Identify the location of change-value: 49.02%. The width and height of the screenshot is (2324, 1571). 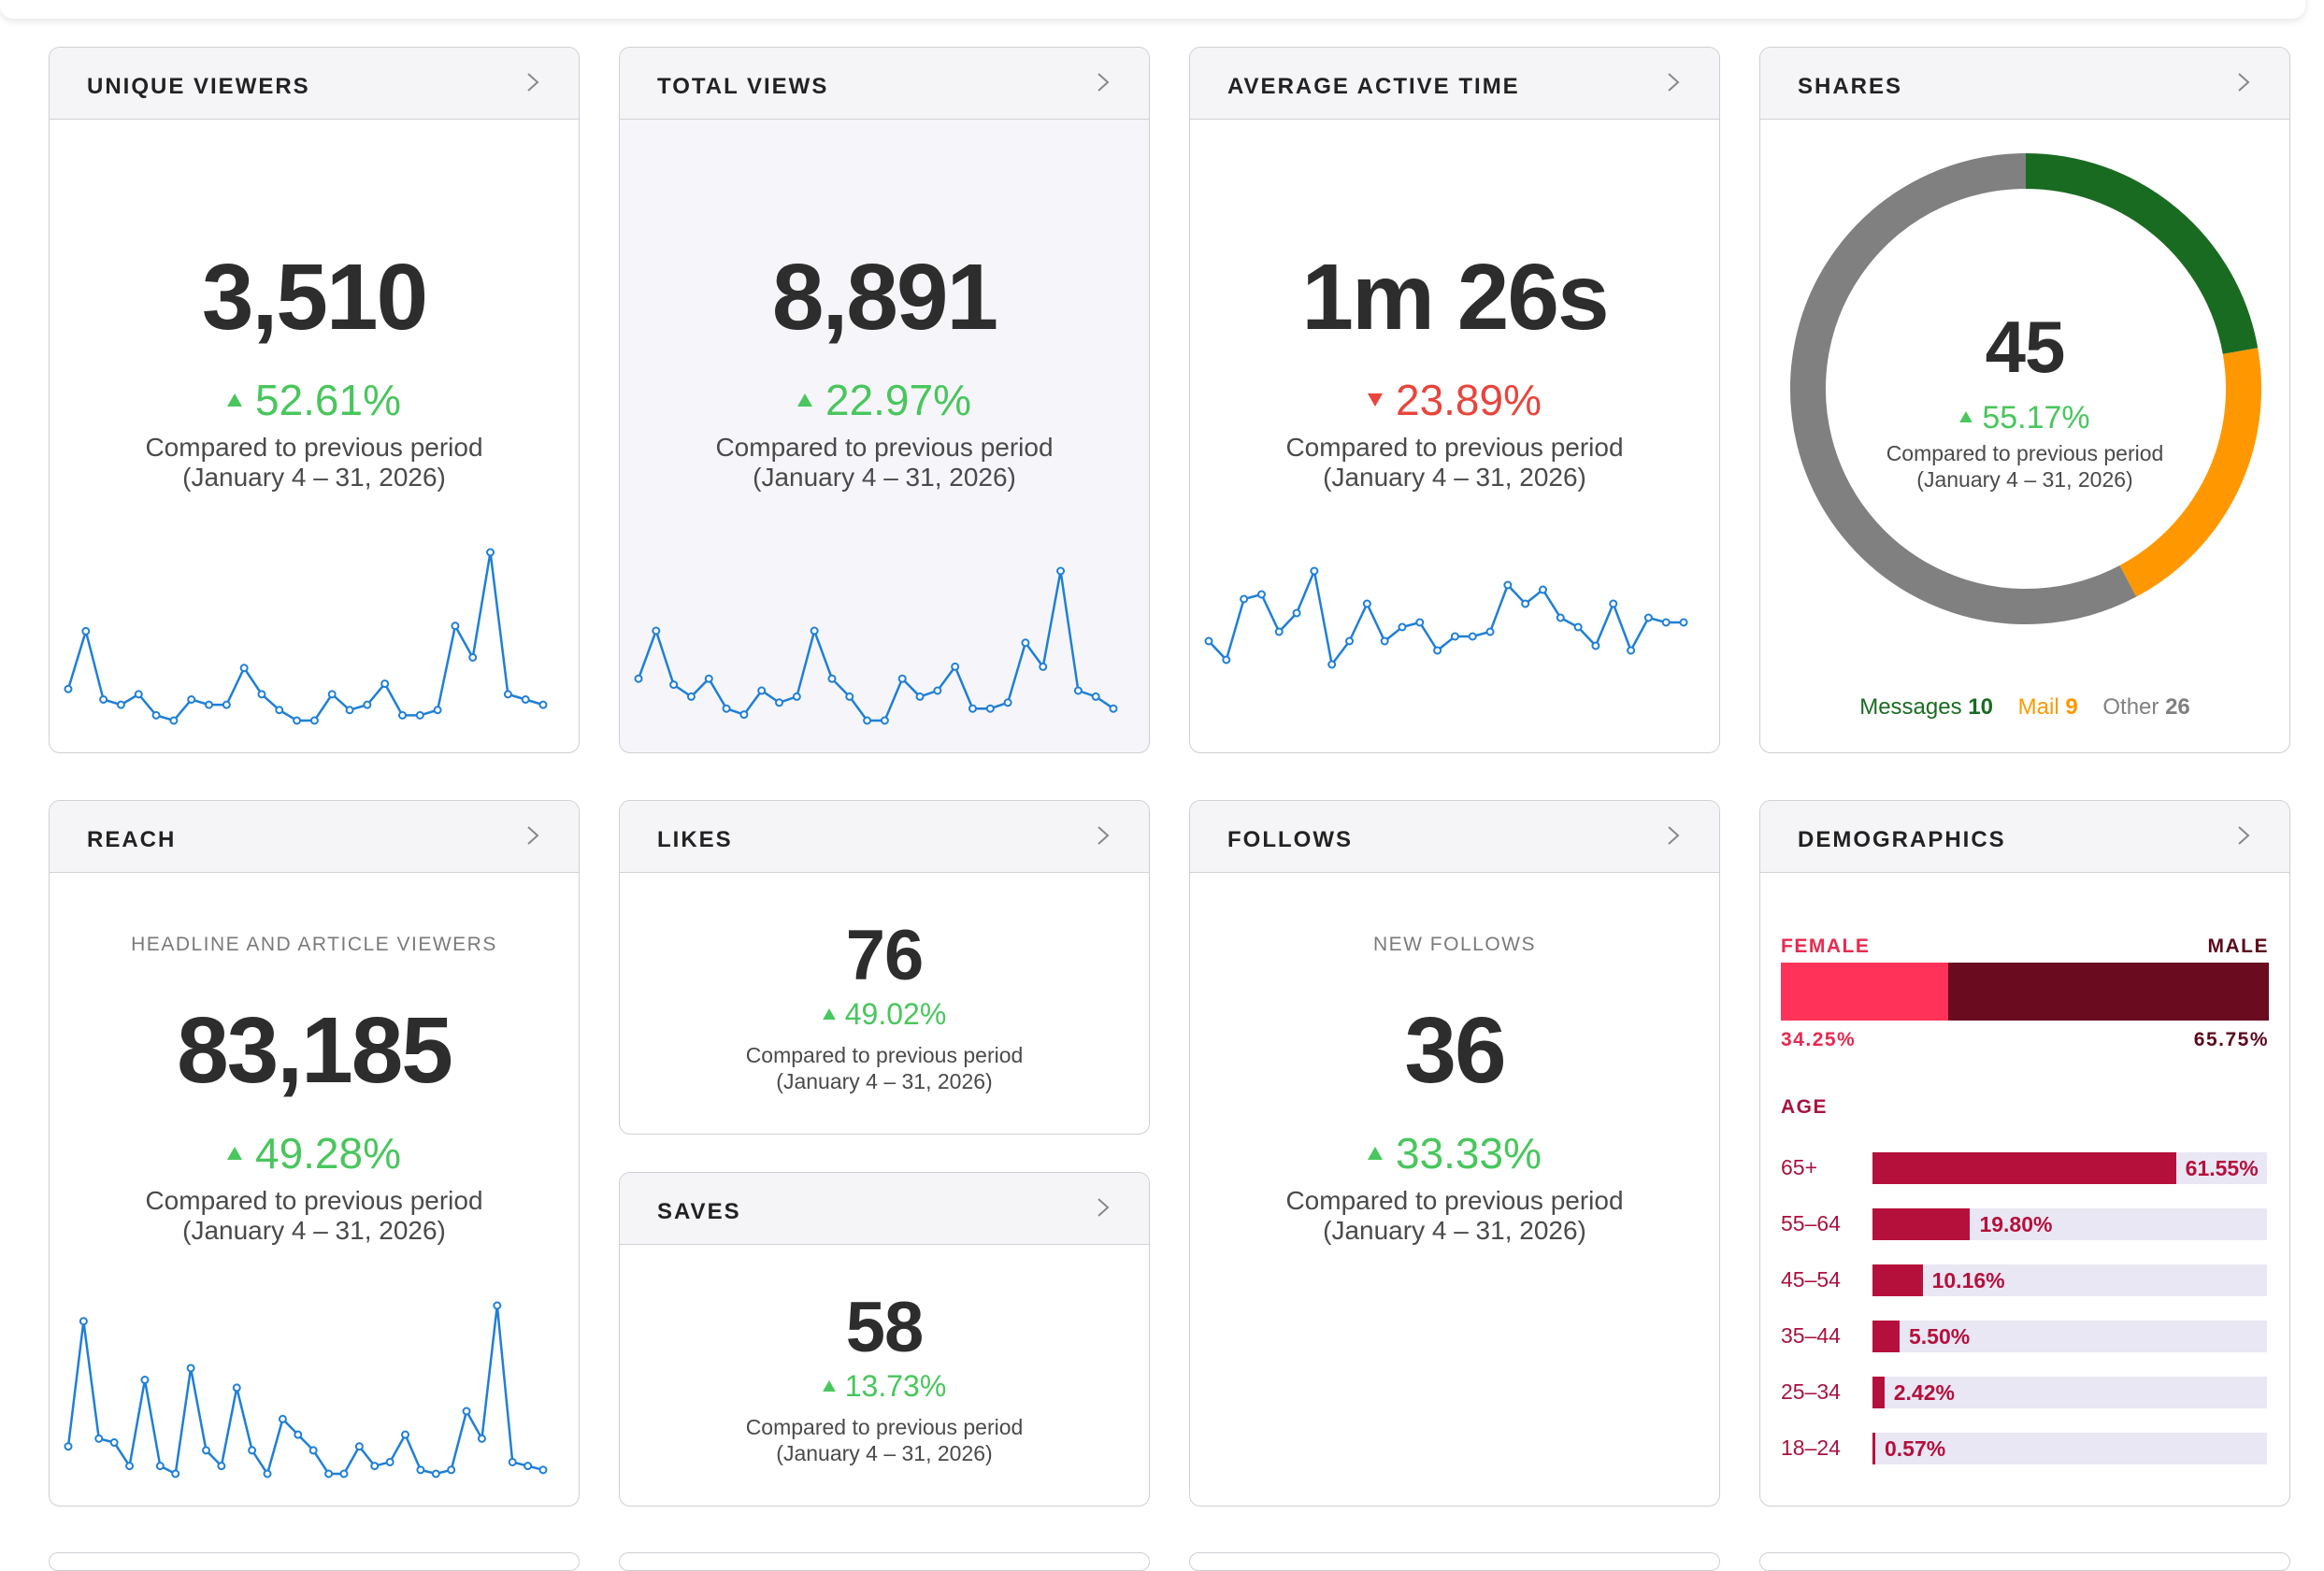
(896, 1014).